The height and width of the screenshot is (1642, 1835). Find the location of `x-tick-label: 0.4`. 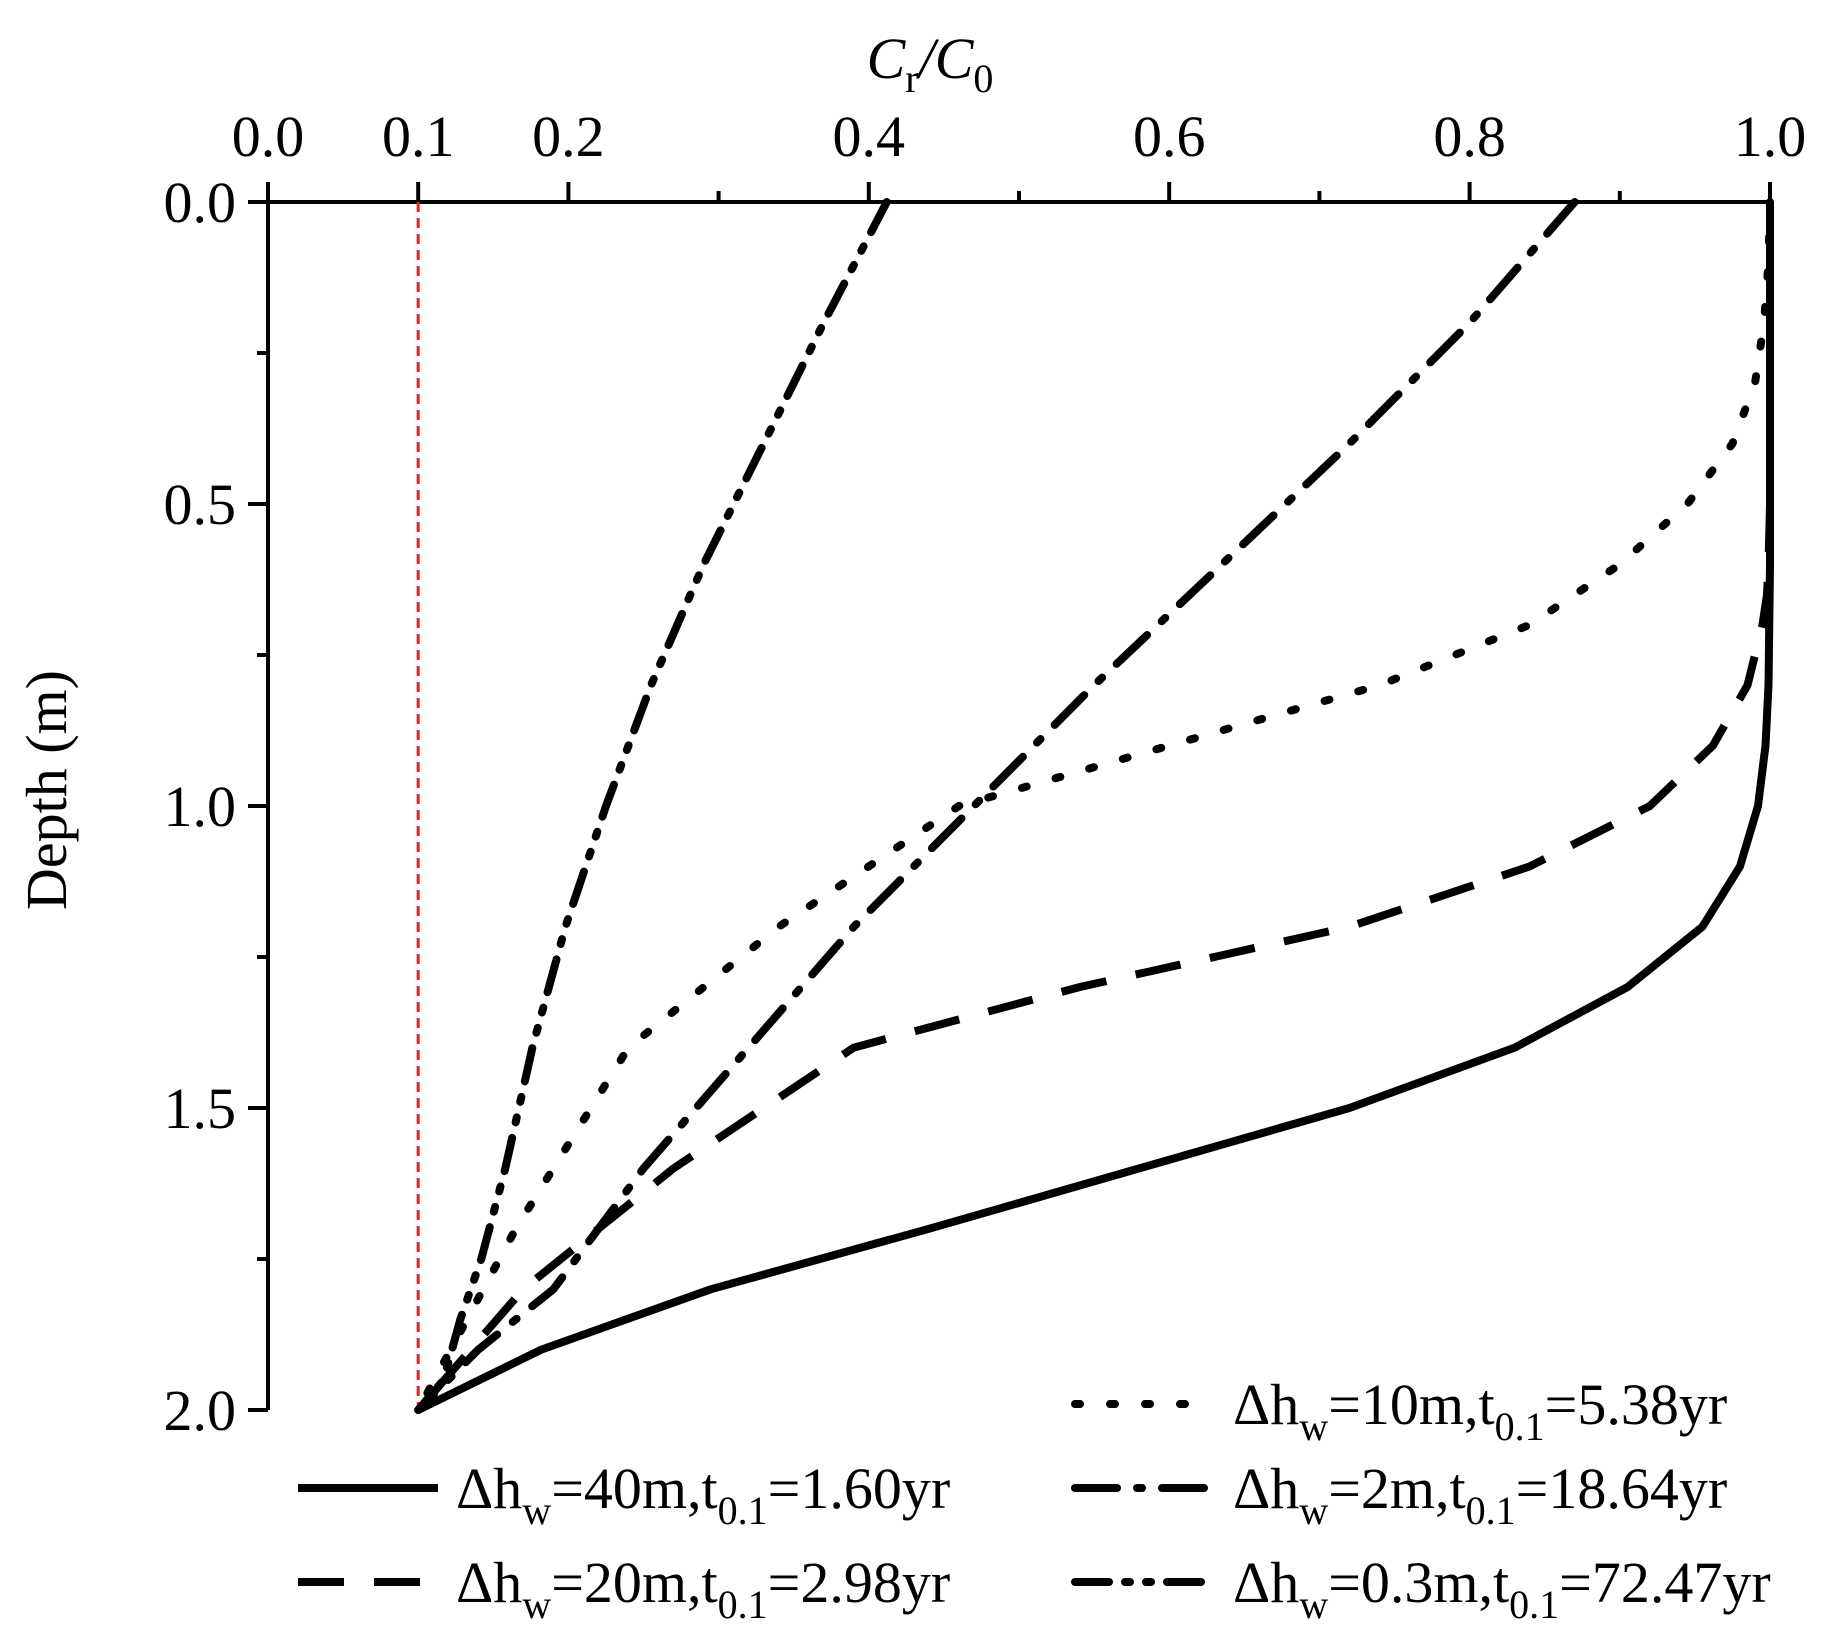

x-tick-label: 0.4 is located at coordinates (869, 136).